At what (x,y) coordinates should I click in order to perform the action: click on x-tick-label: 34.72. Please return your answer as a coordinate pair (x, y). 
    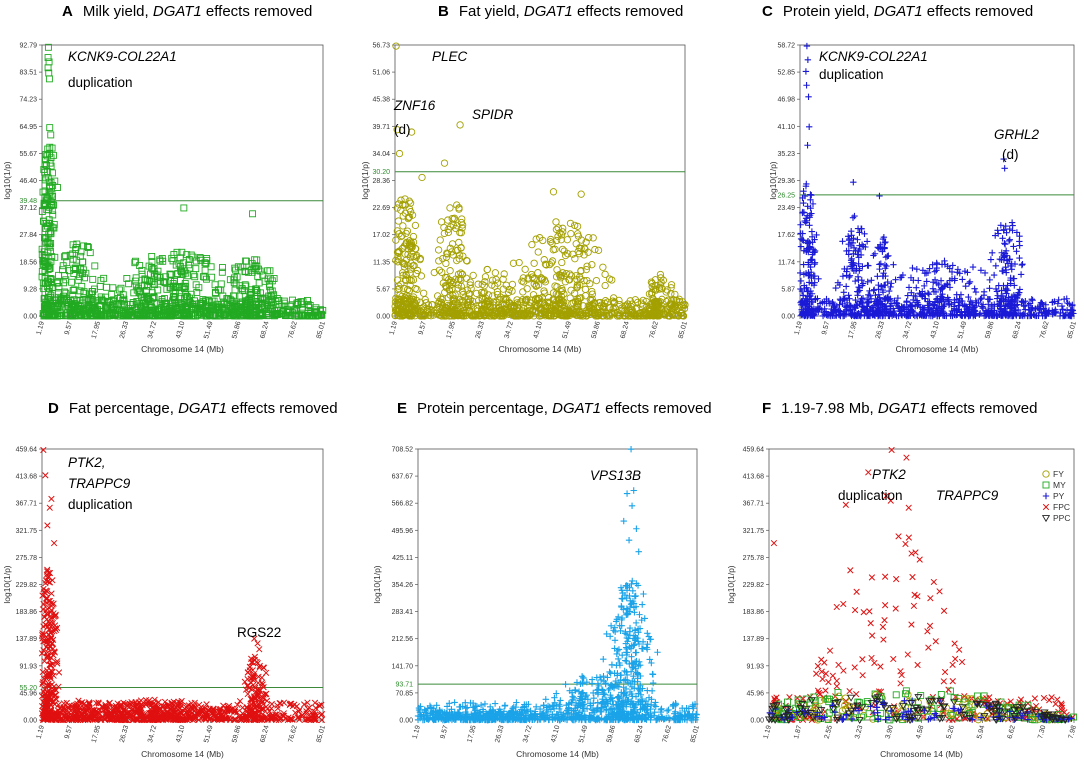
    Looking at the image, I should click on (509, 330).